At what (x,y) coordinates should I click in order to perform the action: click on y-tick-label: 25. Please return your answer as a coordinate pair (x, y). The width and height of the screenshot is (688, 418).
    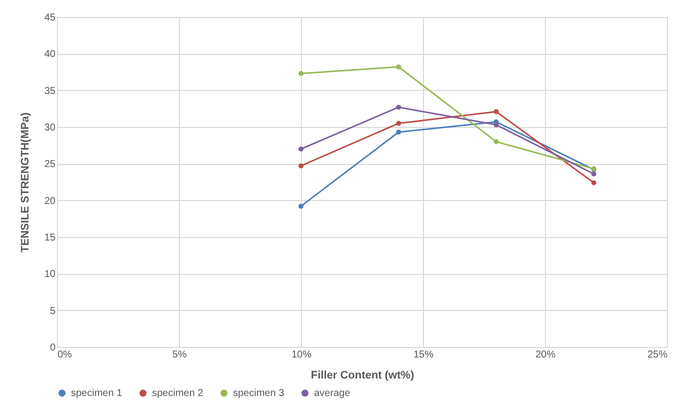
    Looking at the image, I should click on (50, 164).